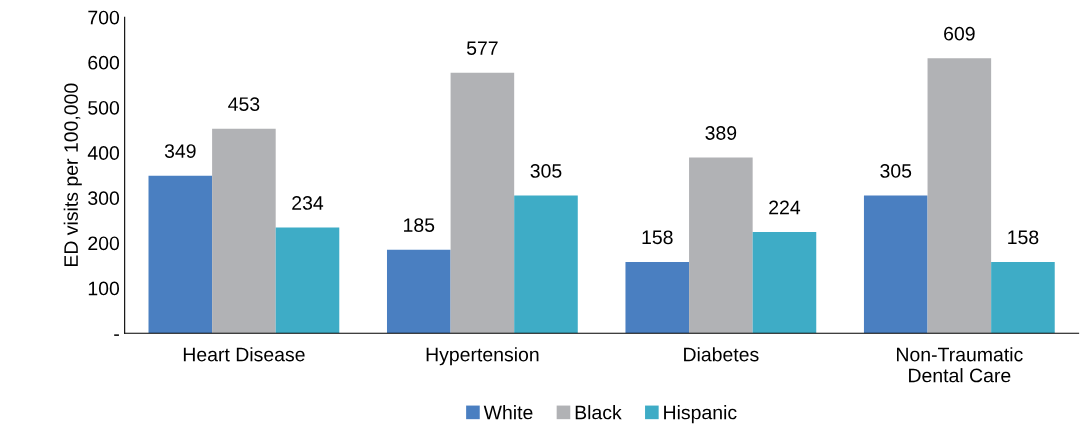 This screenshot has width=1084, height=430. What do you see at coordinates (104, 288) in the screenshot?
I see `y-tick-label: 100` at bounding box center [104, 288].